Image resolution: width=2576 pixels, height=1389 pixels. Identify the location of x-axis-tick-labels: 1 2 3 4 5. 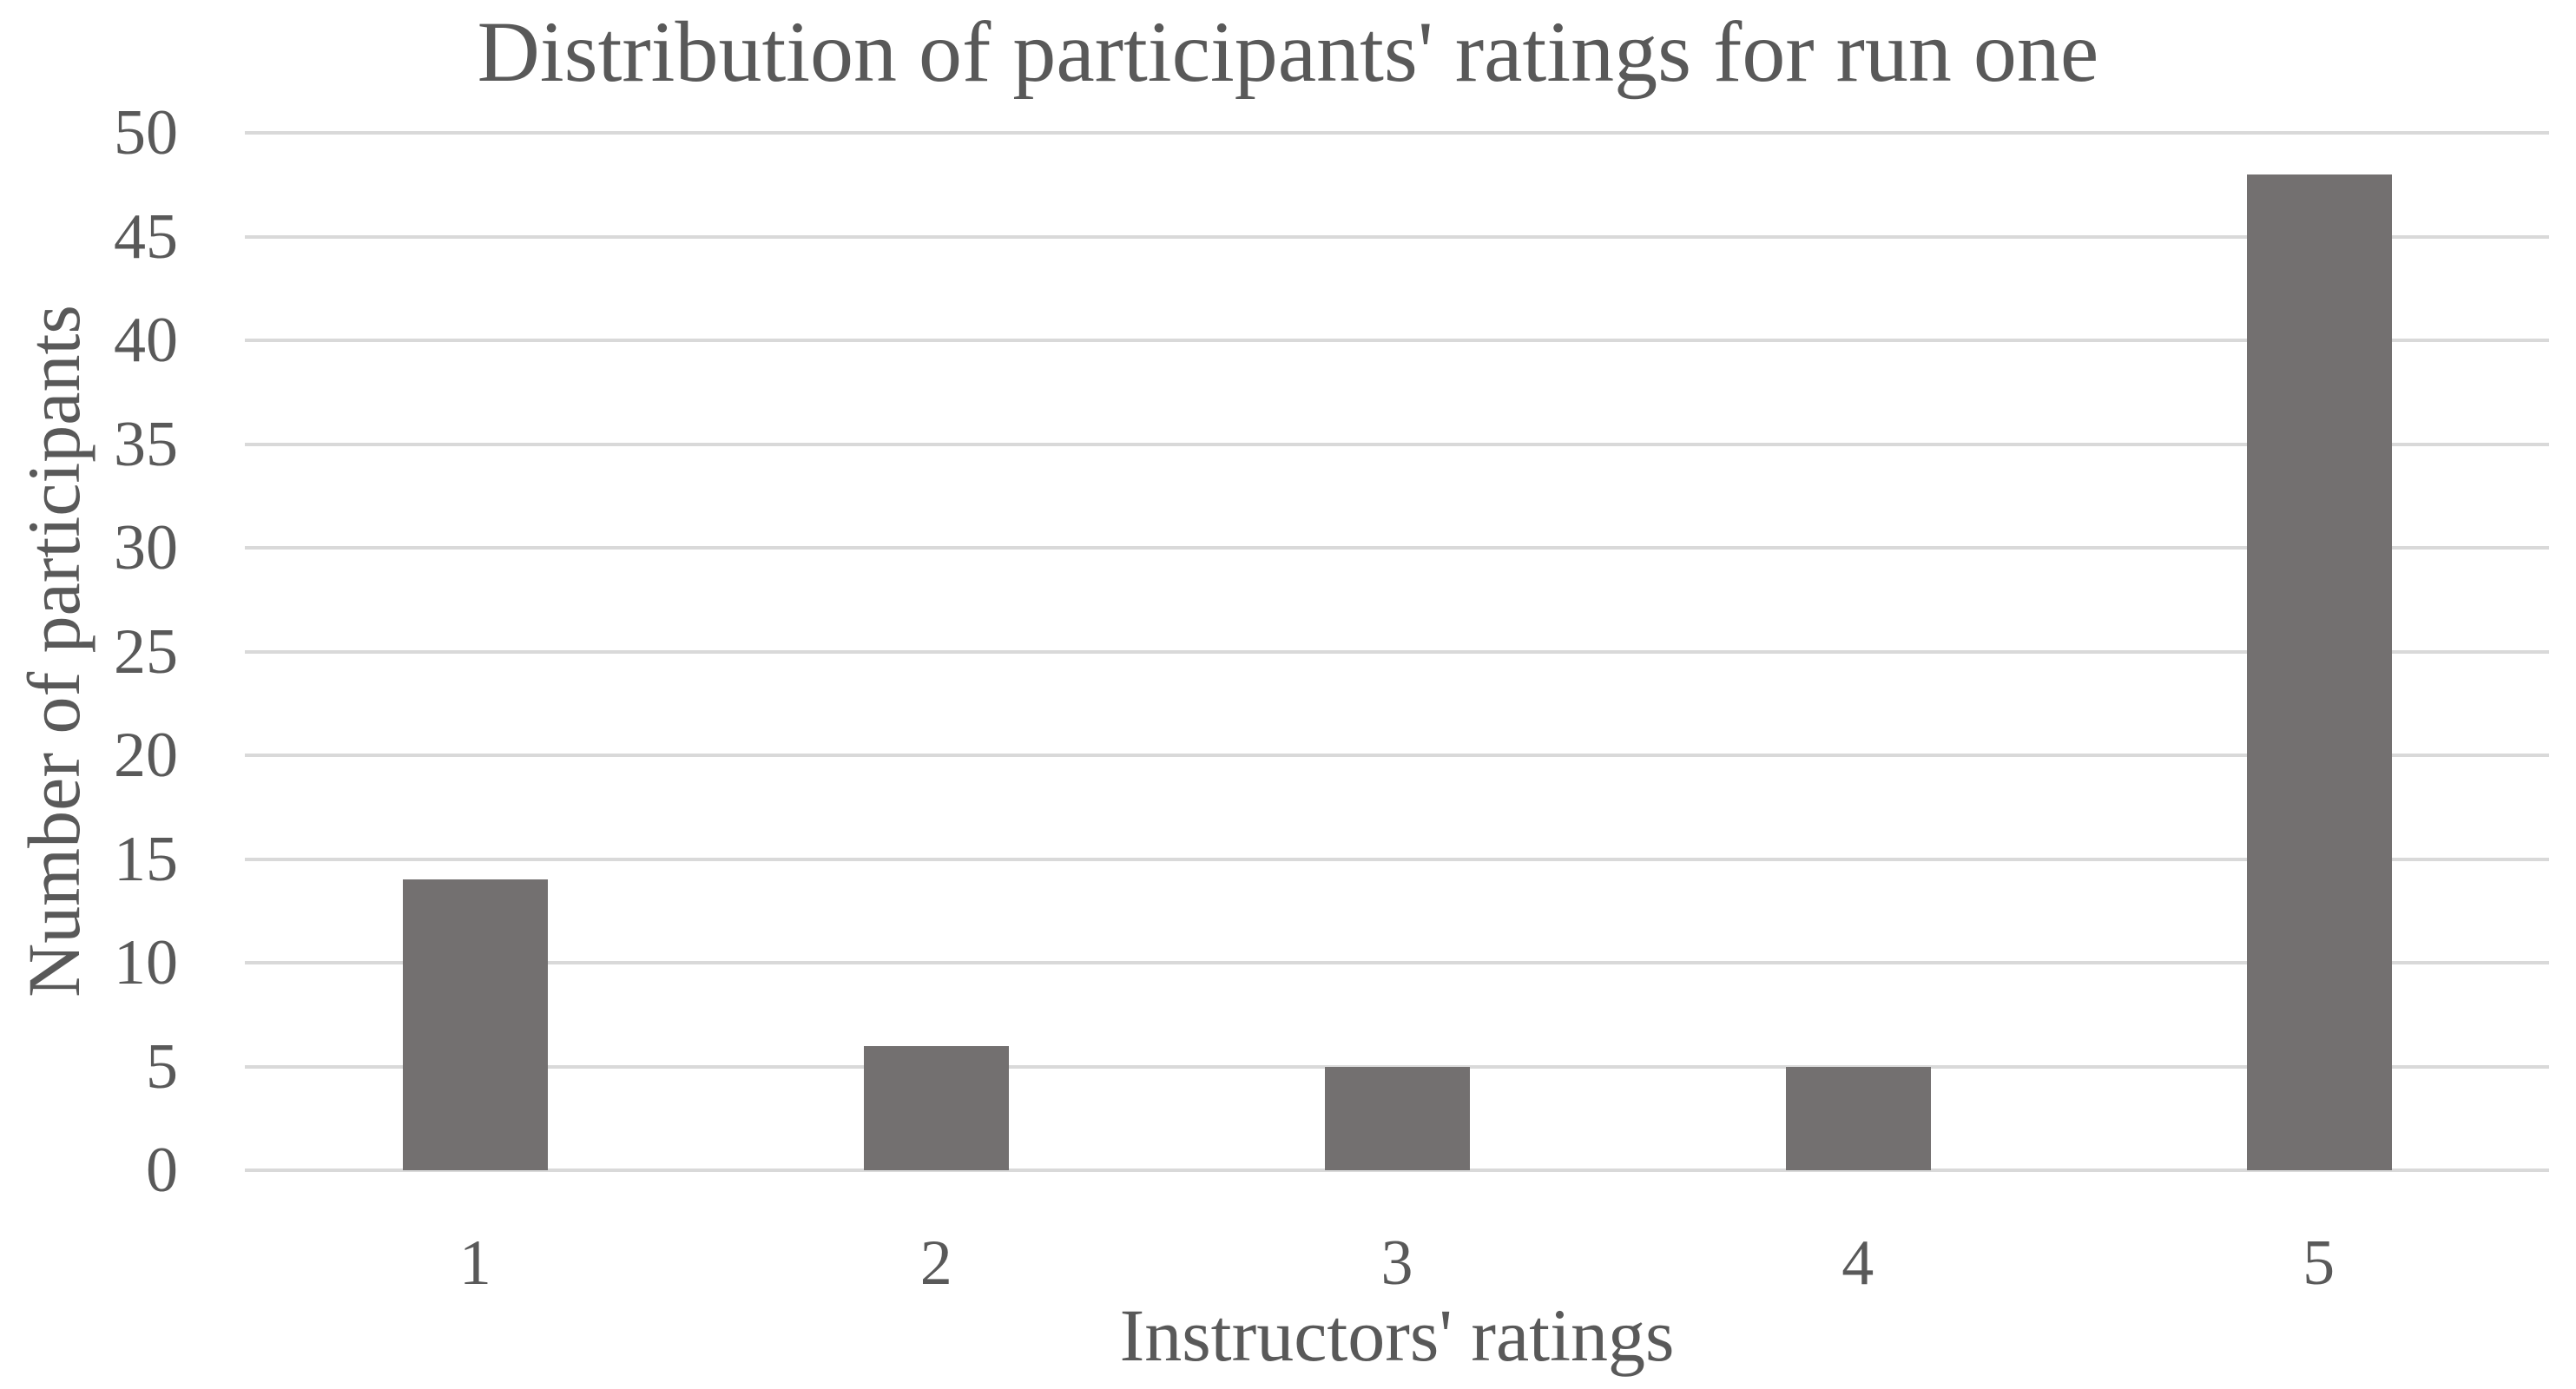
(1397, 1235).